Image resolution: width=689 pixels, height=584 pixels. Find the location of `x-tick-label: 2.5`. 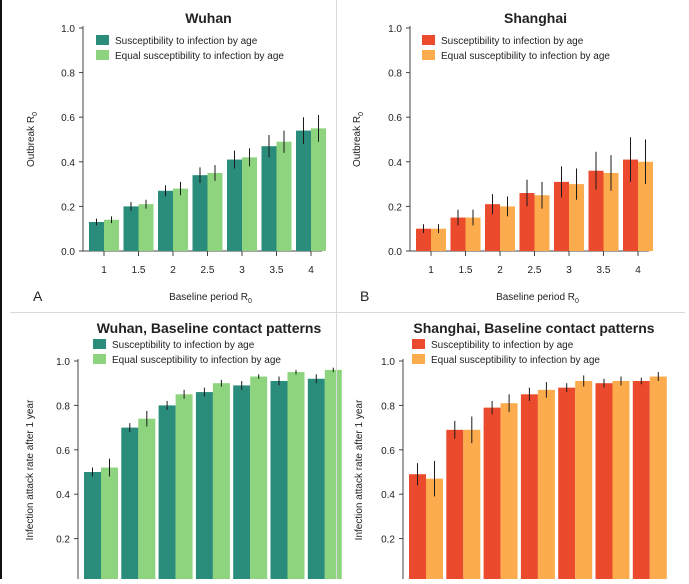

x-tick-label: 2.5 is located at coordinates (535, 270).